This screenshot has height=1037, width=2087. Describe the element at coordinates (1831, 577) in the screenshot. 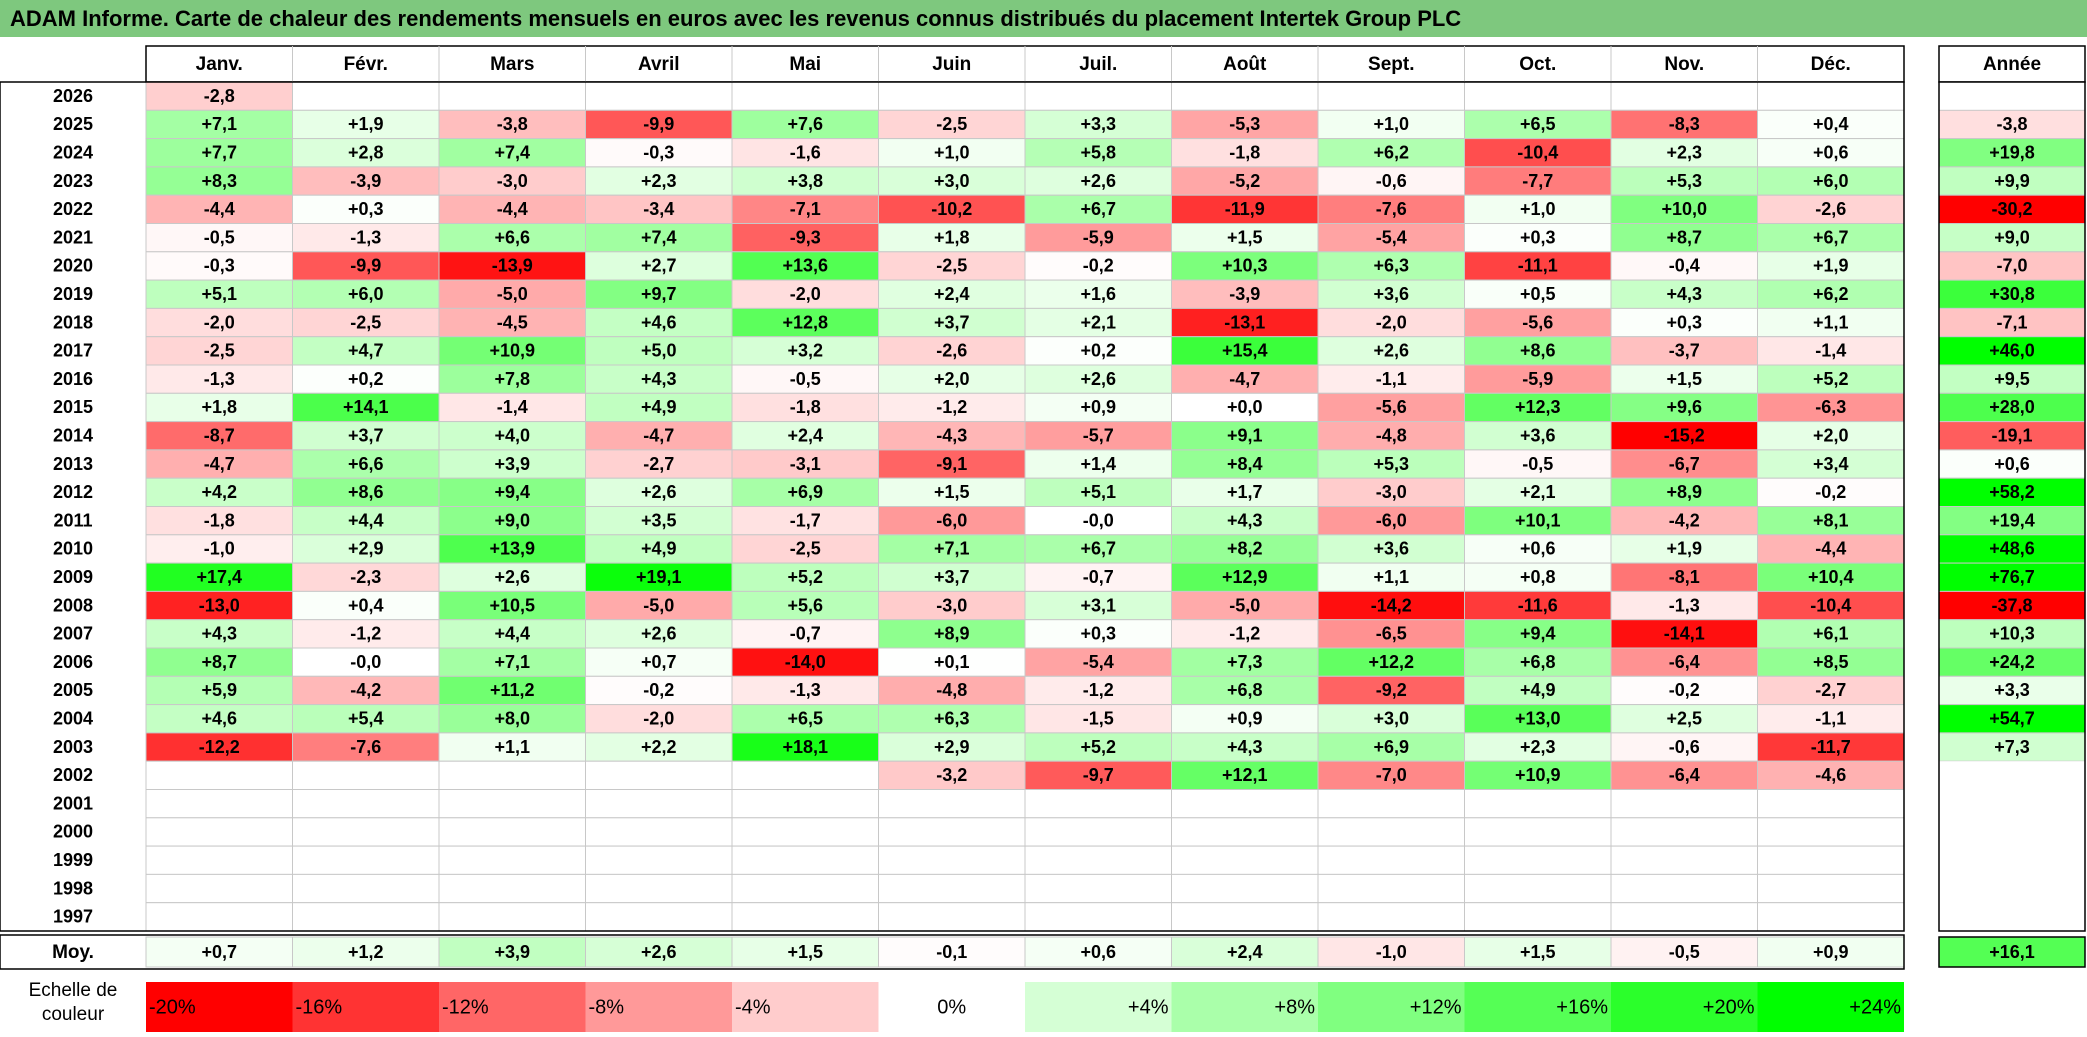

I see `cell-value: +10,4` at that location.